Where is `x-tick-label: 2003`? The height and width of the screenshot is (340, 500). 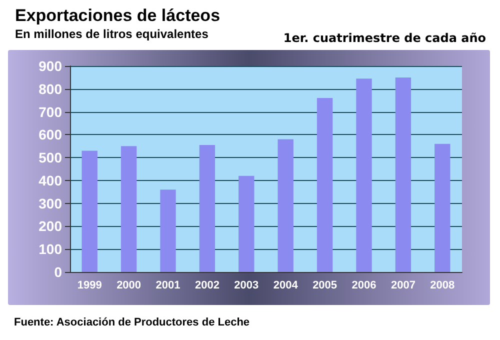 x-tick-label: 2003 is located at coordinates (246, 286).